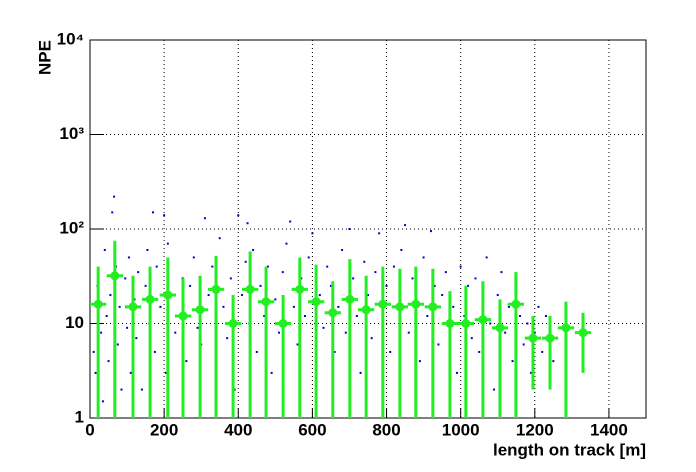 Image resolution: width=696 pixels, height=472 pixels. I want to click on x-tick-label: 600, so click(312, 429).